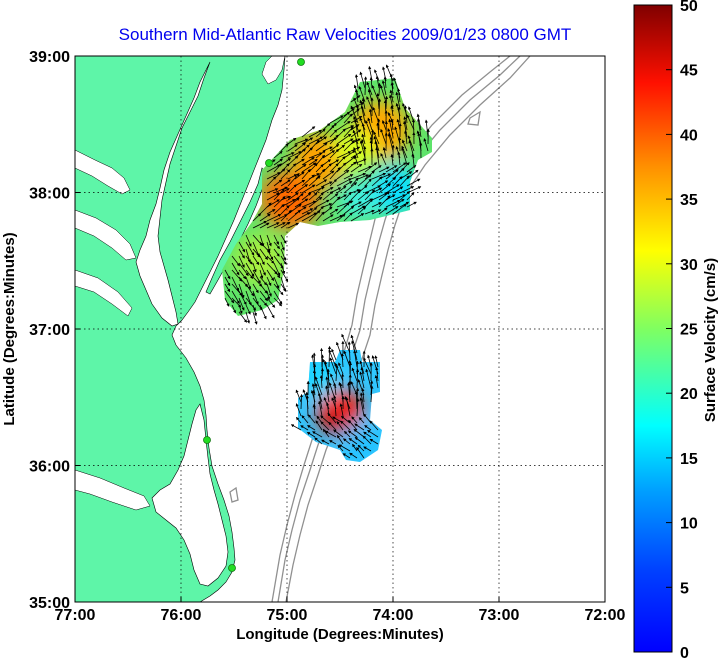 The height and width of the screenshot is (659, 724). What do you see at coordinates (605, 615) in the screenshot?
I see `x-tick-label: 72:00` at bounding box center [605, 615].